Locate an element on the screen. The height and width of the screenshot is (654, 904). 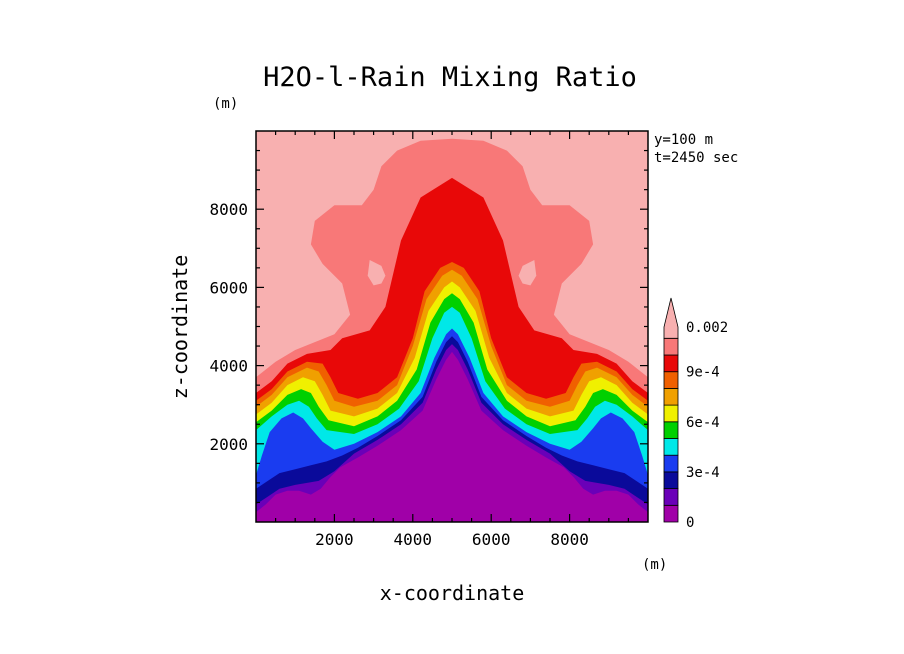
x-tick-label: 8000 is located at coordinates (569, 539).